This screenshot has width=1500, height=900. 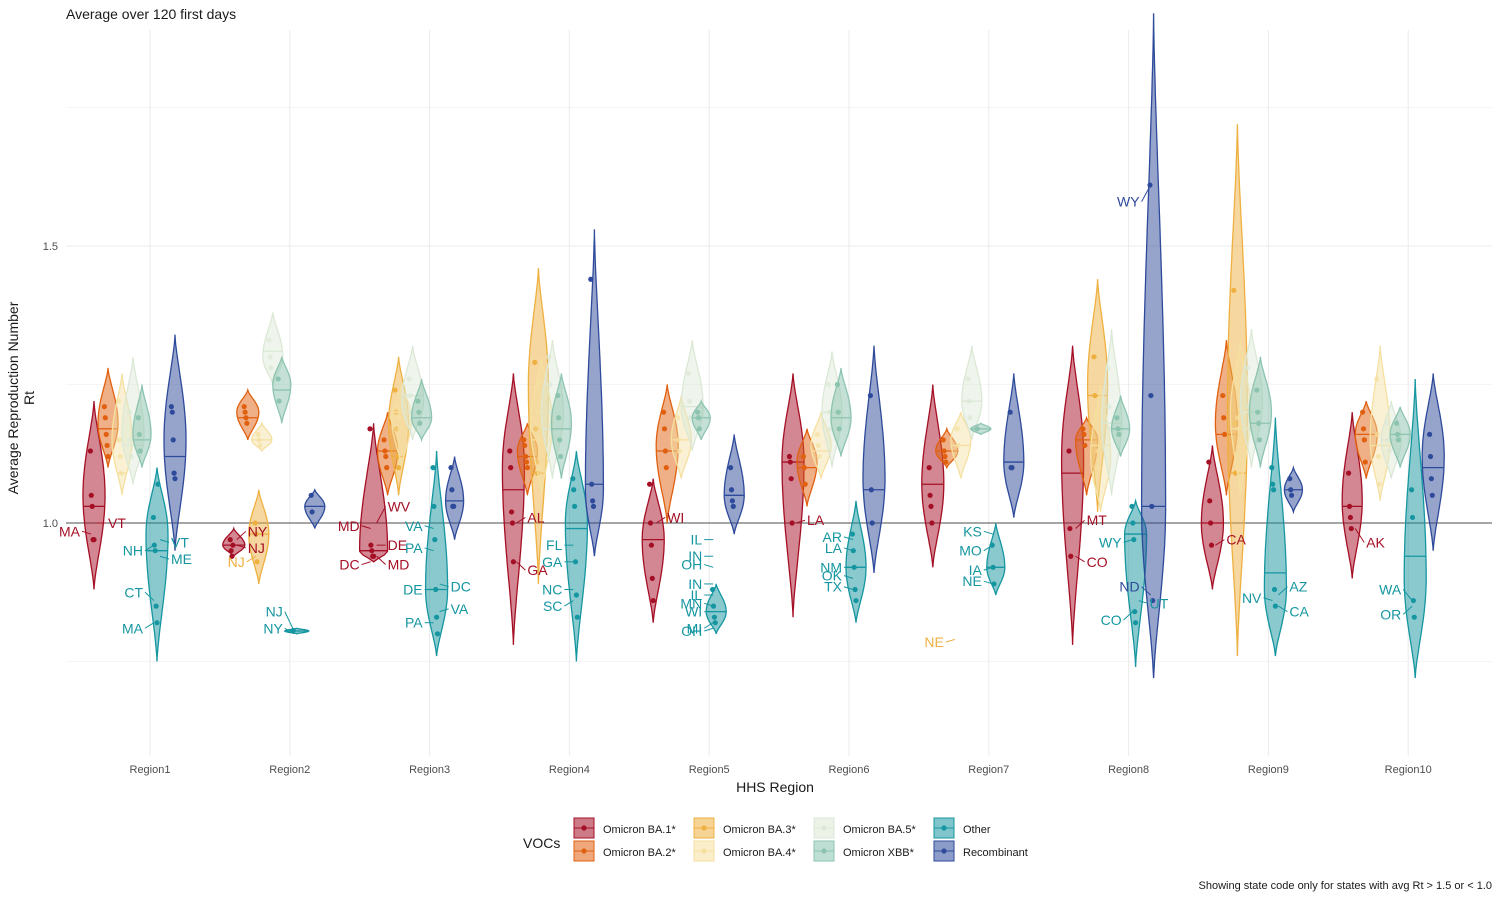 What do you see at coordinates (833, 587) in the screenshot?
I see `state-label: TX` at bounding box center [833, 587].